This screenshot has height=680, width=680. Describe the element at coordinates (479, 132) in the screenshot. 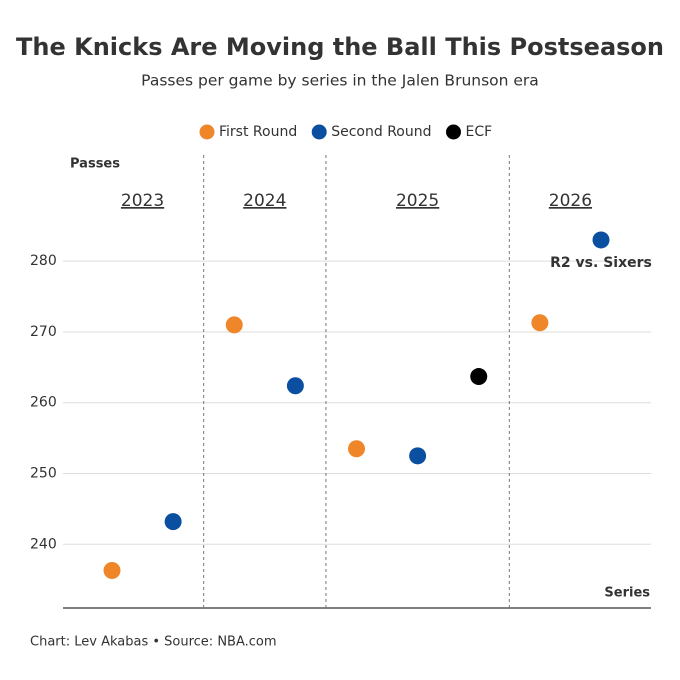

I see `legend-label: ECF` at that location.